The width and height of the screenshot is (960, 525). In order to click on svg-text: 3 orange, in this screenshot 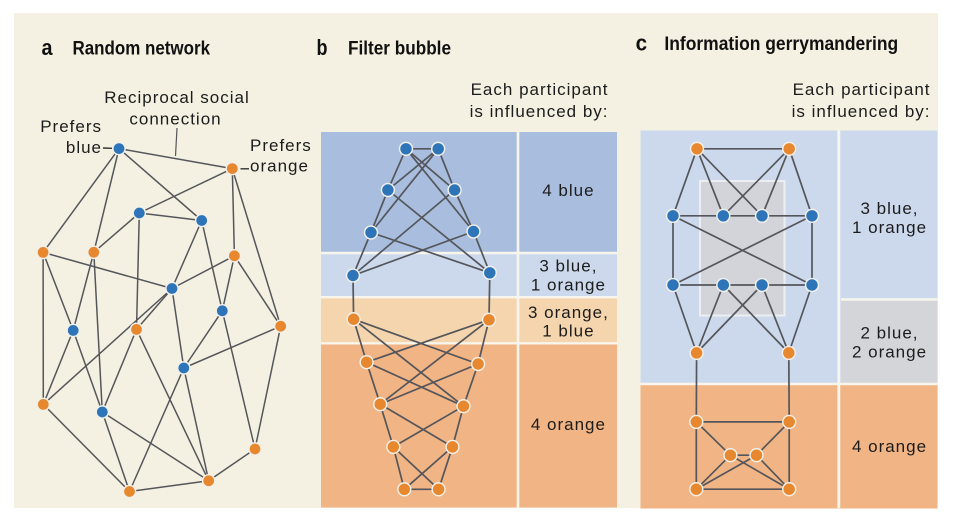, I will do `click(568, 312)`.